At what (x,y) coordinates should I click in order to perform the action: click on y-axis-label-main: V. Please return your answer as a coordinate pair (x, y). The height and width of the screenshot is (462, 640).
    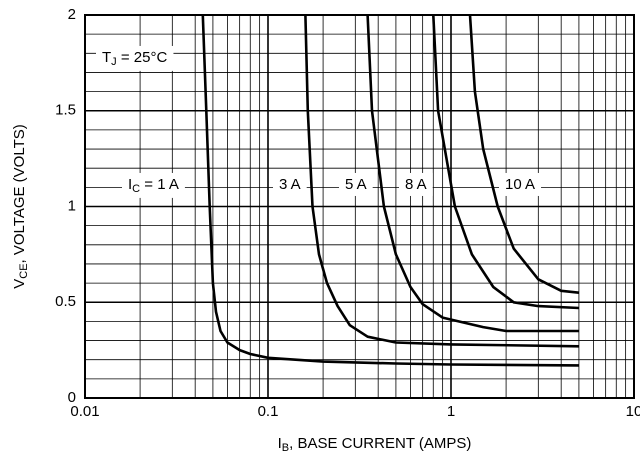
    Looking at the image, I should click on (19, 284).